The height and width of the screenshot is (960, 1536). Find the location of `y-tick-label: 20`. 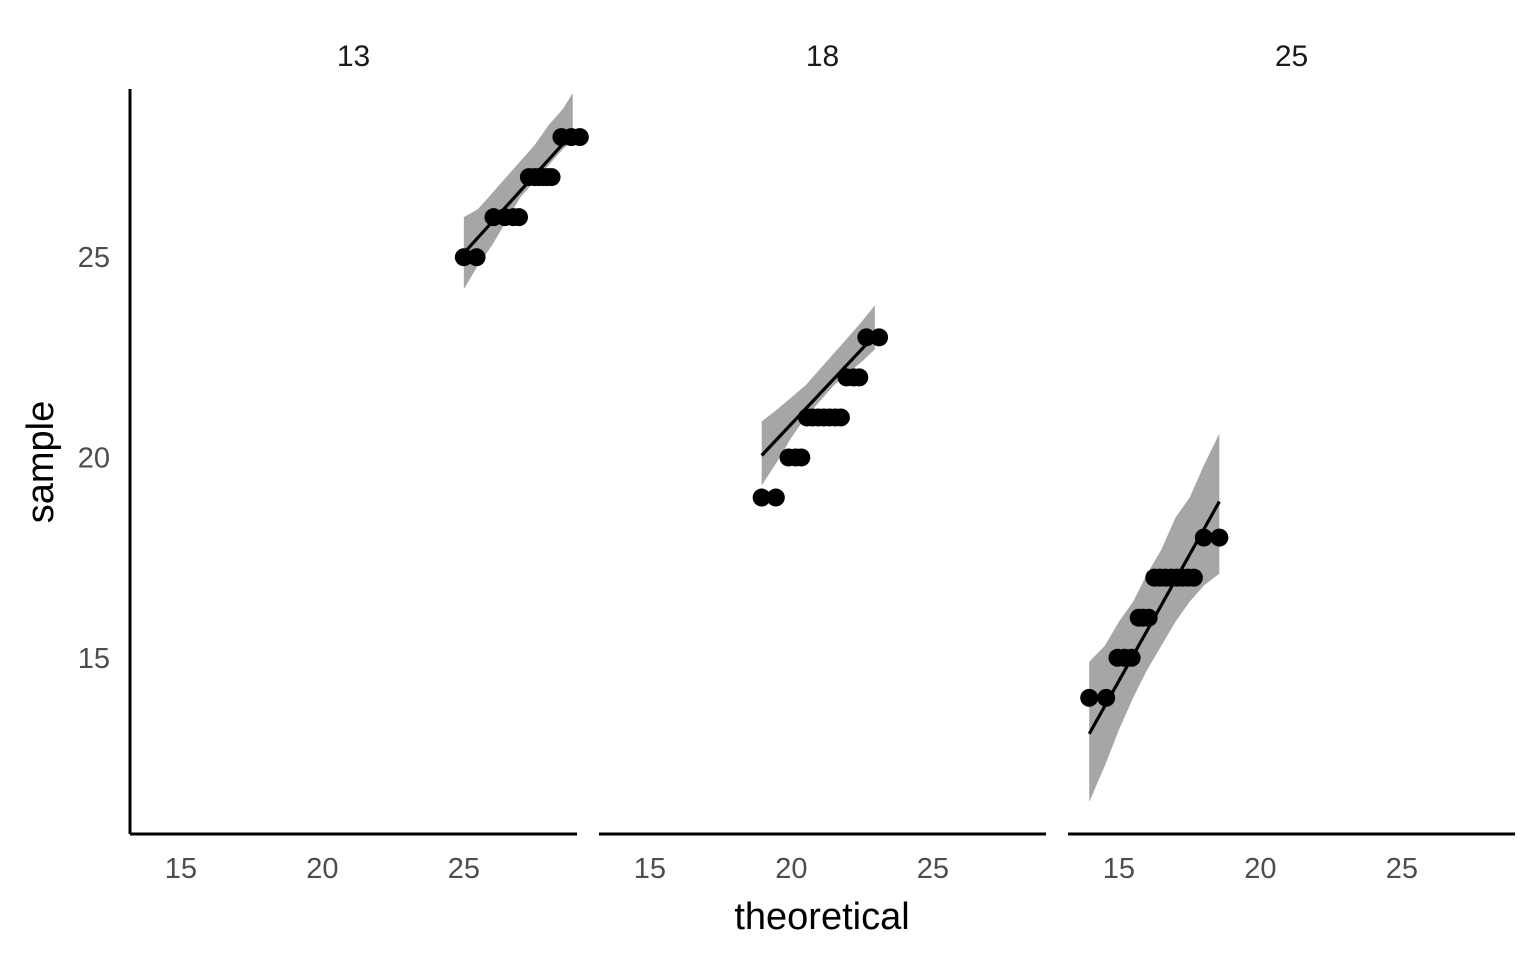

y-tick-label: 20 is located at coordinates (94, 458).